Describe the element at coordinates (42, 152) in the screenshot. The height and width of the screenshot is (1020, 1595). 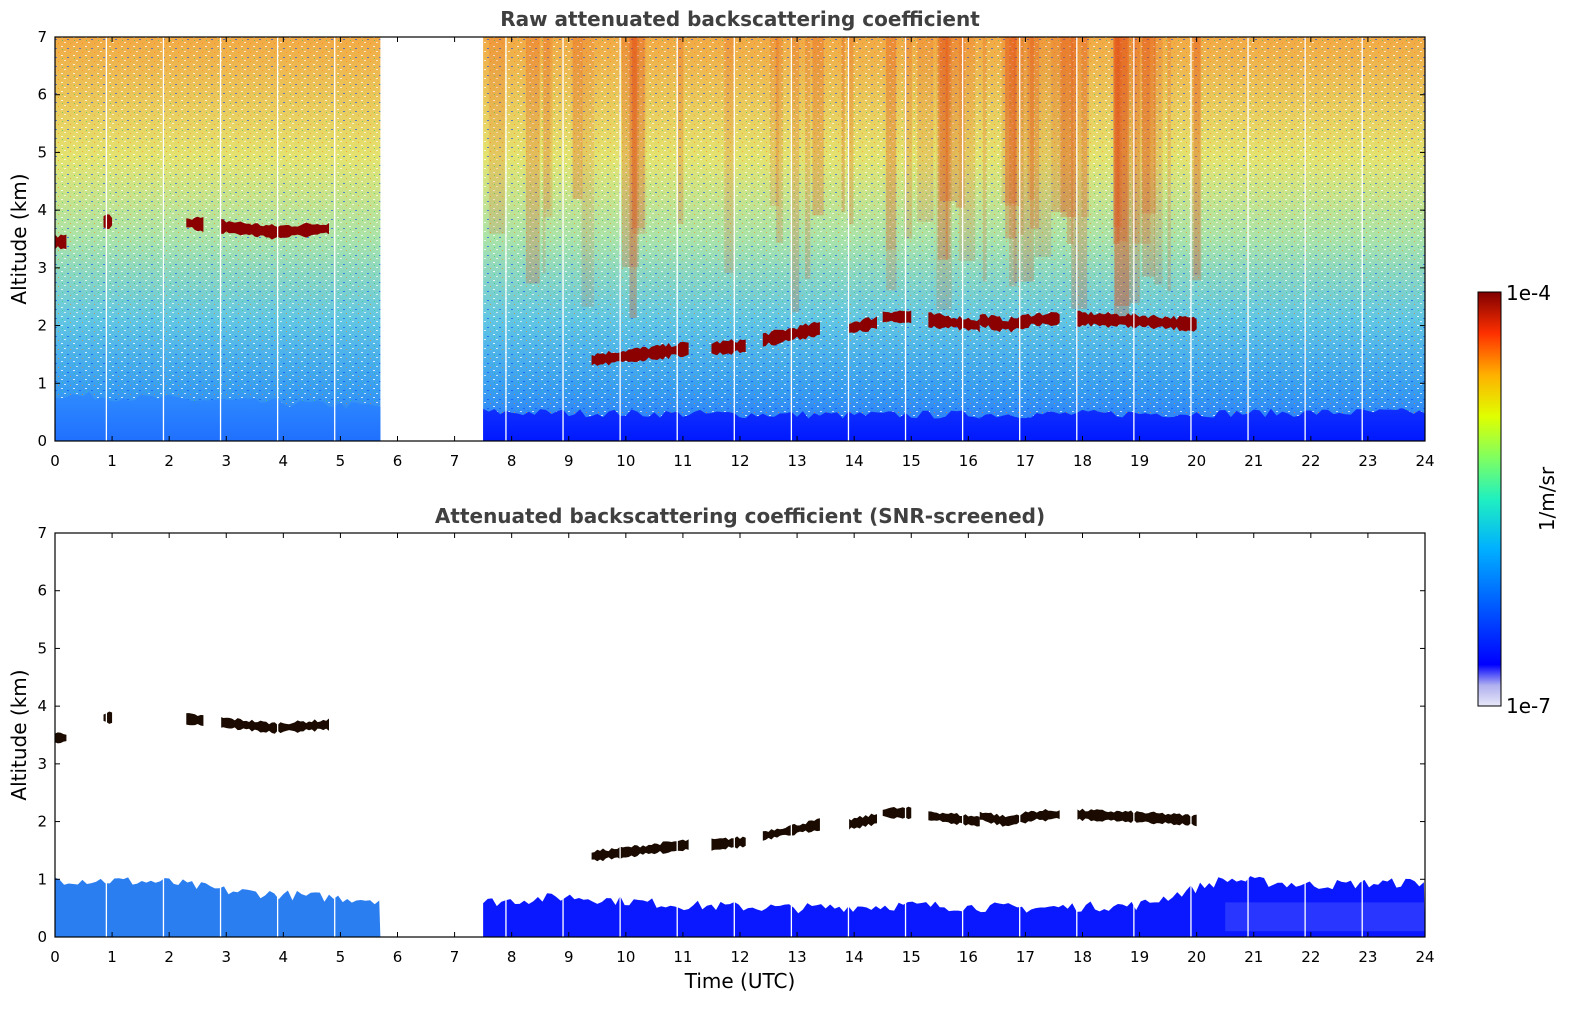
I see `y-tick-label: 5` at that location.